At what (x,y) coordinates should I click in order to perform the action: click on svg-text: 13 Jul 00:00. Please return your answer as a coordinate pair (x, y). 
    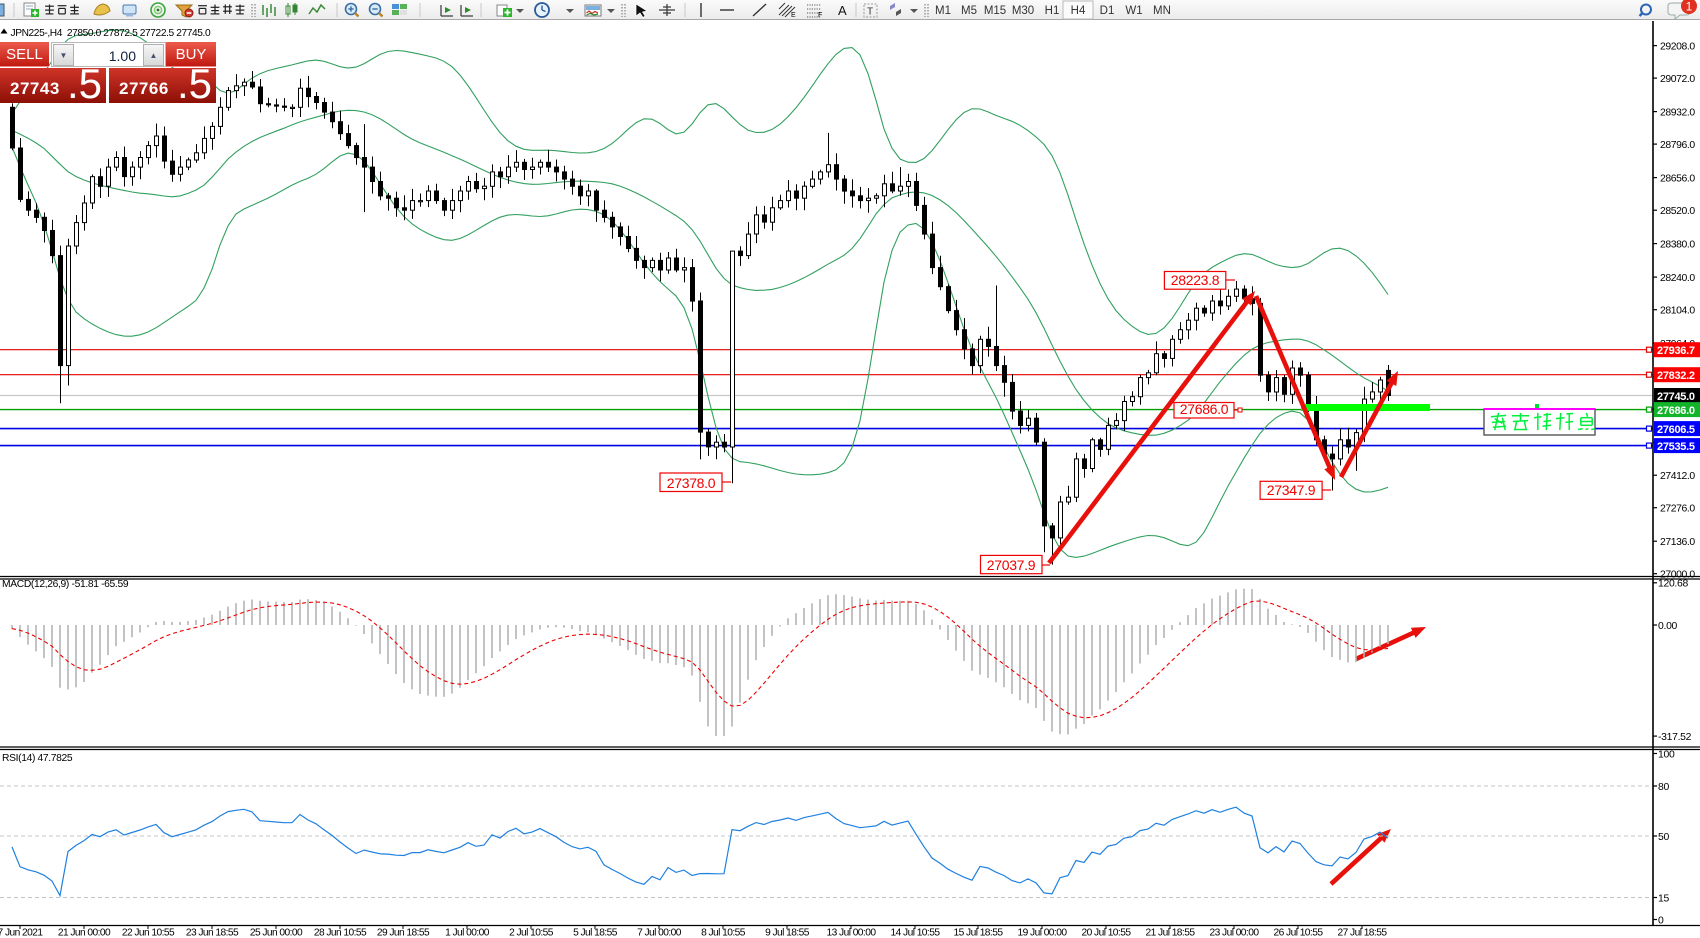
    Looking at the image, I should click on (852, 933).